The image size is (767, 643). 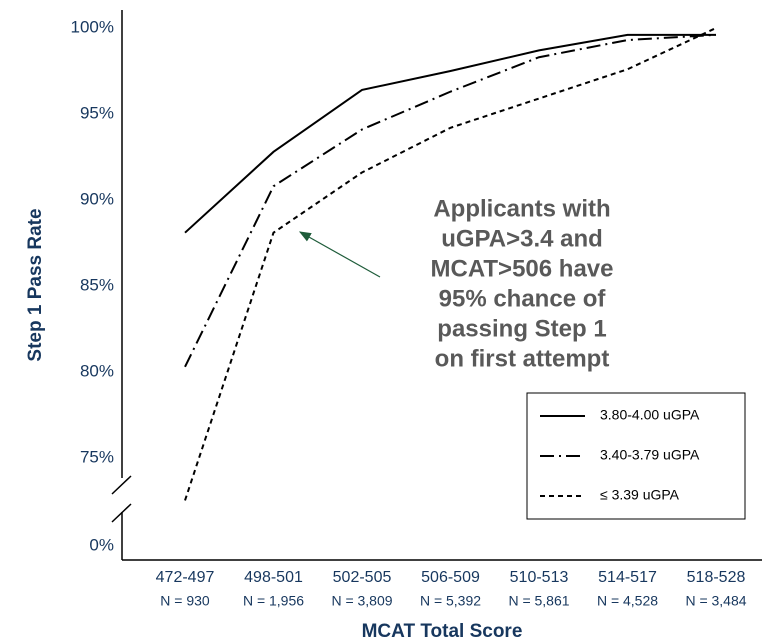 What do you see at coordinates (101, 544) in the screenshot?
I see `y-tick-label: 0%` at bounding box center [101, 544].